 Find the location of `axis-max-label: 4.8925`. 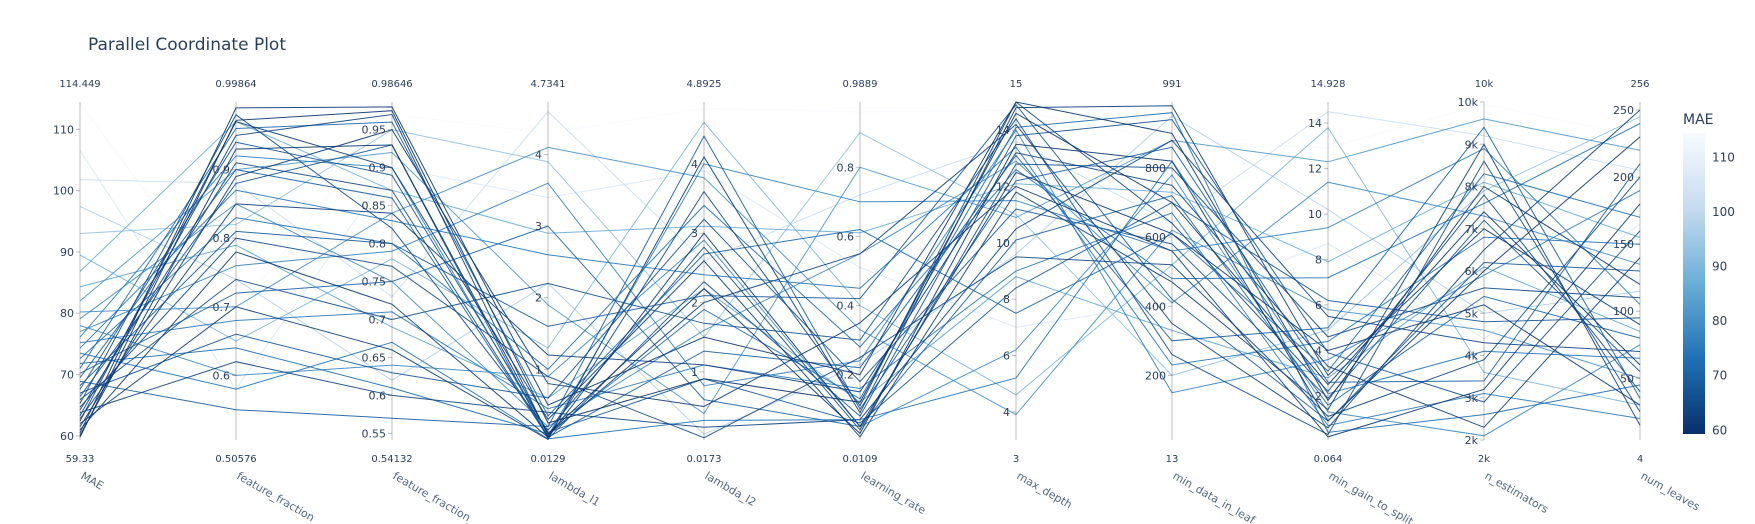

axis-max-label: 4.8925 is located at coordinates (704, 84).